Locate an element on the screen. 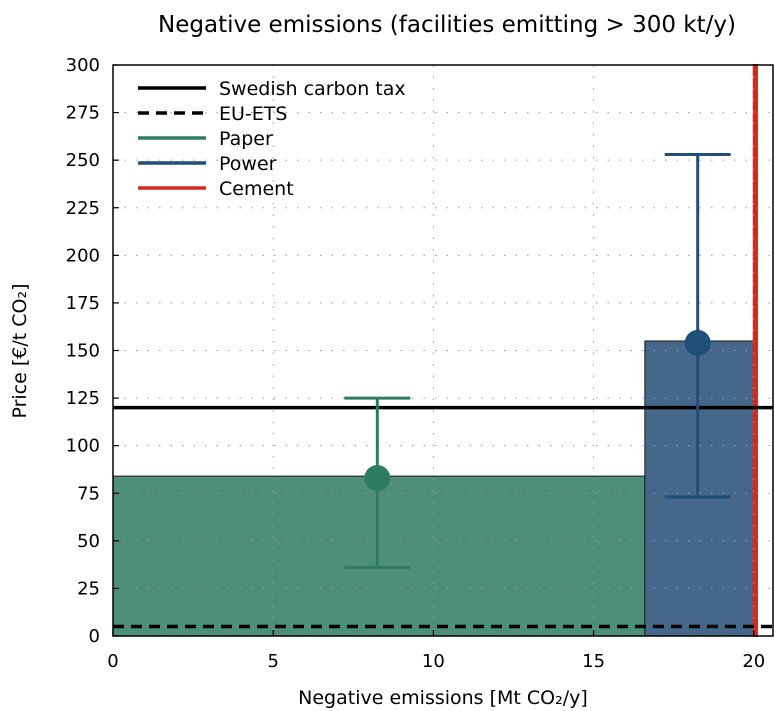 This screenshot has height=711, width=774. y-tick-label: 75 is located at coordinates (88, 493).